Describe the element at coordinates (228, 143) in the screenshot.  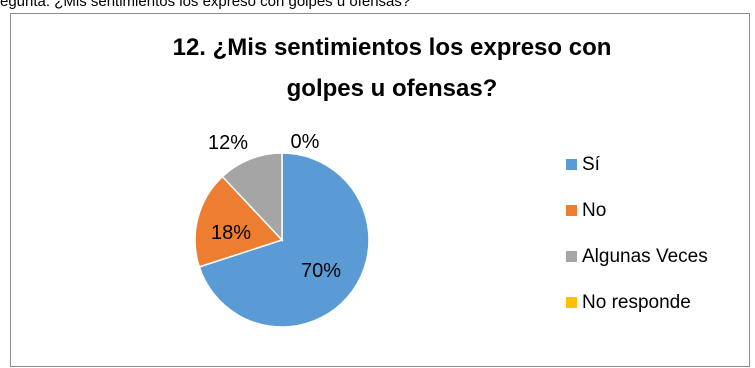
I see `data-label-algunas-veces: 12%` at that location.